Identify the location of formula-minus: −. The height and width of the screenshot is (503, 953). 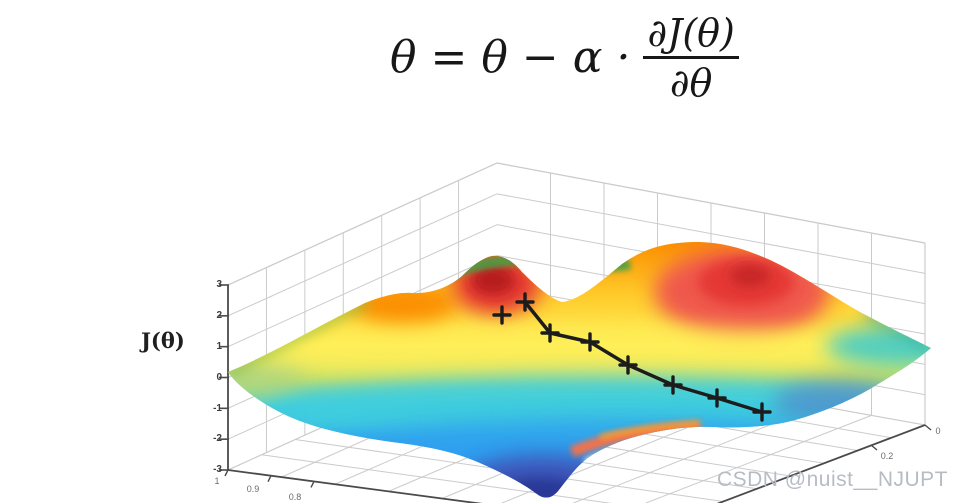
(540, 57).